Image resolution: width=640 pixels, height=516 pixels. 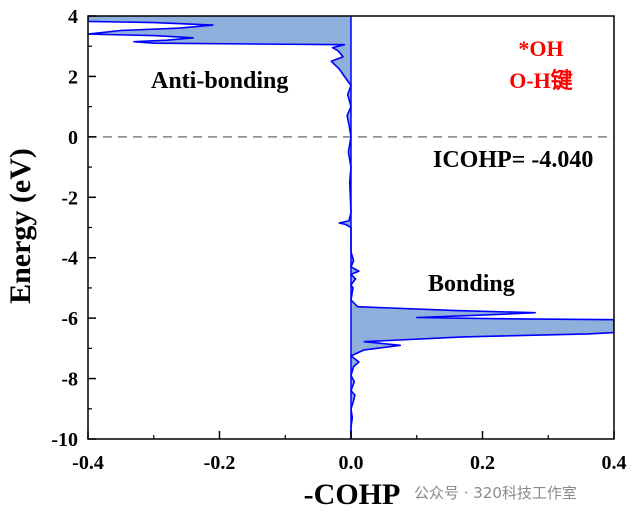 What do you see at coordinates (352, 494) in the screenshot?
I see `x-axis-title: -COHP` at bounding box center [352, 494].